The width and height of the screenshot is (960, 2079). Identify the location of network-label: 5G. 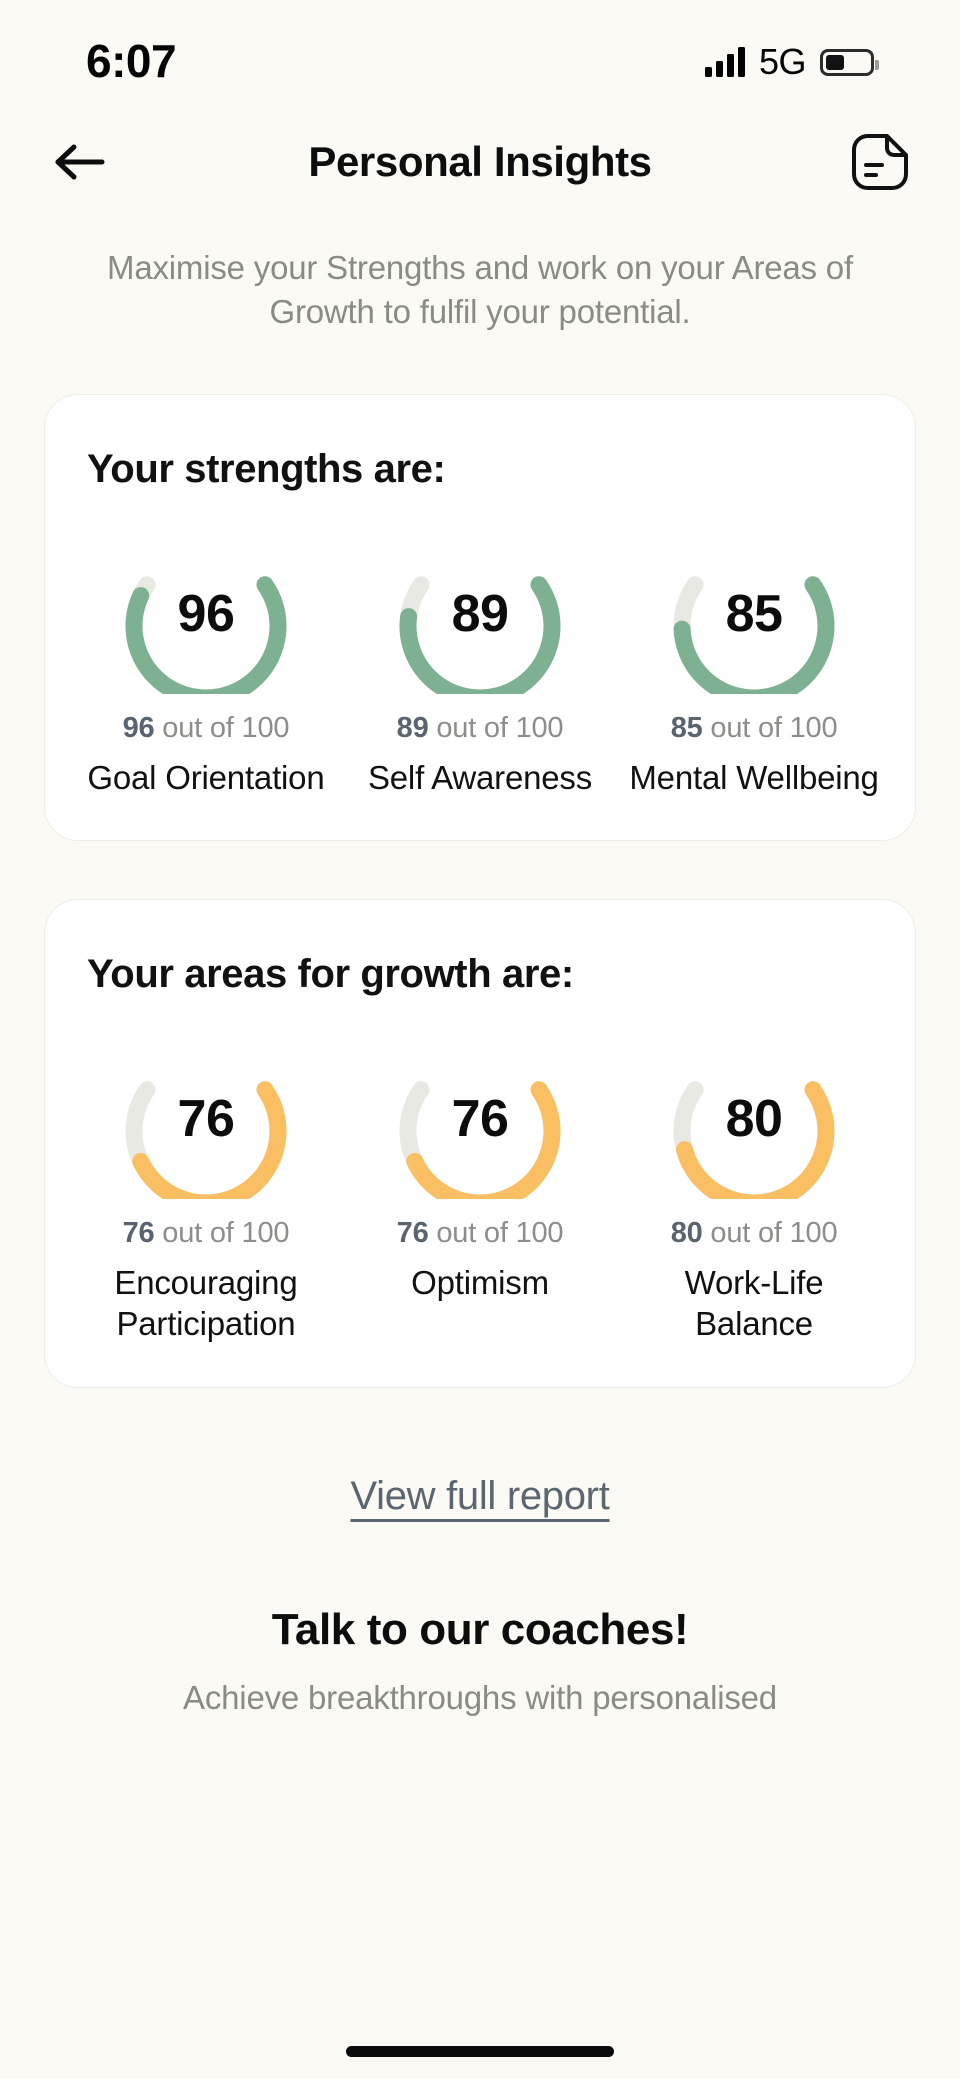
(782, 61).